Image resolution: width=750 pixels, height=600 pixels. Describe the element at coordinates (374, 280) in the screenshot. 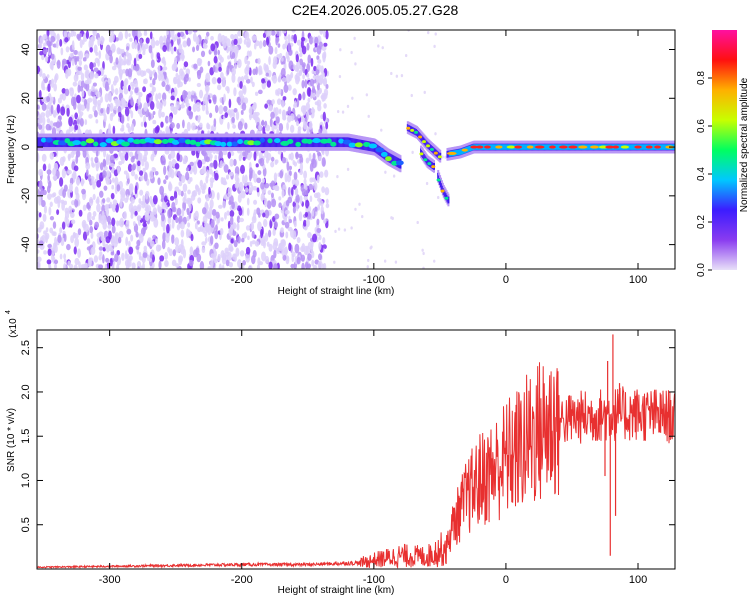

I see `x-tick-label: -100` at that location.